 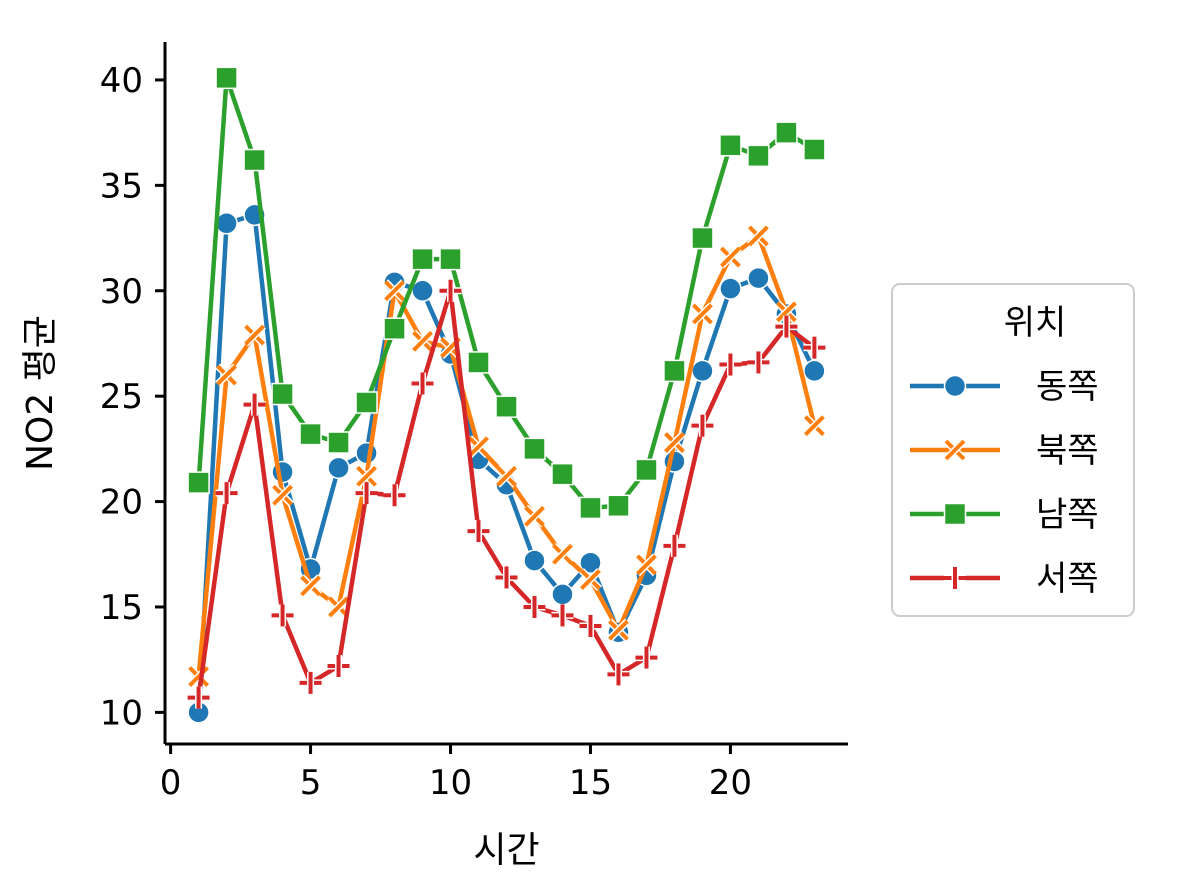 I want to click on x-tick-label: 0, so click(x=171, y=783).